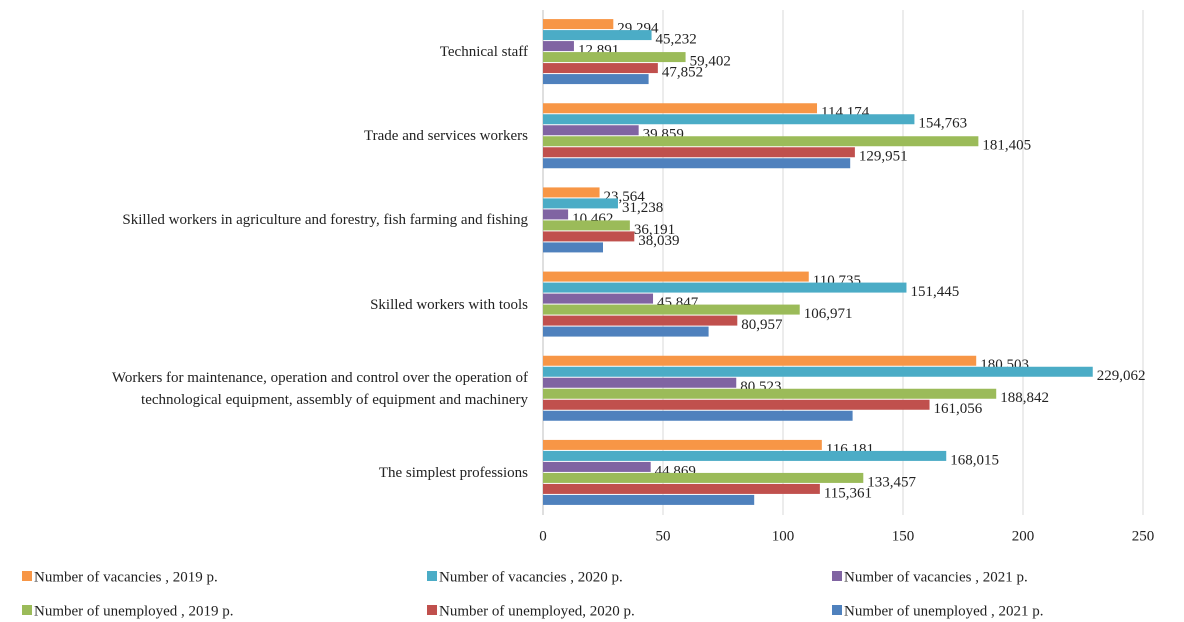  Describe the element at coordinates (134, 611) in the screenshot. I see `legend-label: Number of unemployed , 2019 p.` at that location.